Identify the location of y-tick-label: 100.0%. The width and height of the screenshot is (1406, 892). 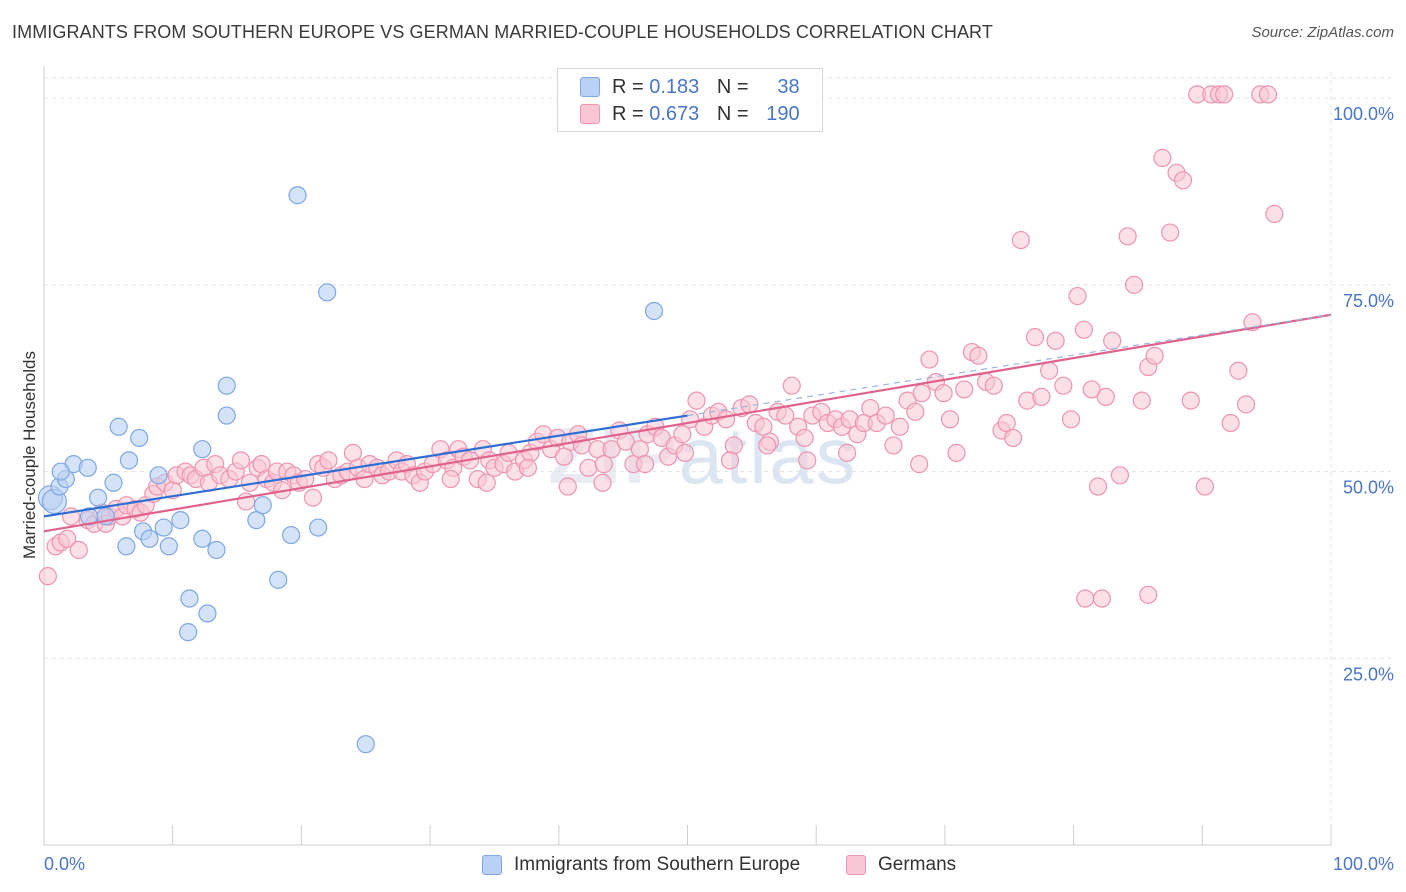
(1363, 114).